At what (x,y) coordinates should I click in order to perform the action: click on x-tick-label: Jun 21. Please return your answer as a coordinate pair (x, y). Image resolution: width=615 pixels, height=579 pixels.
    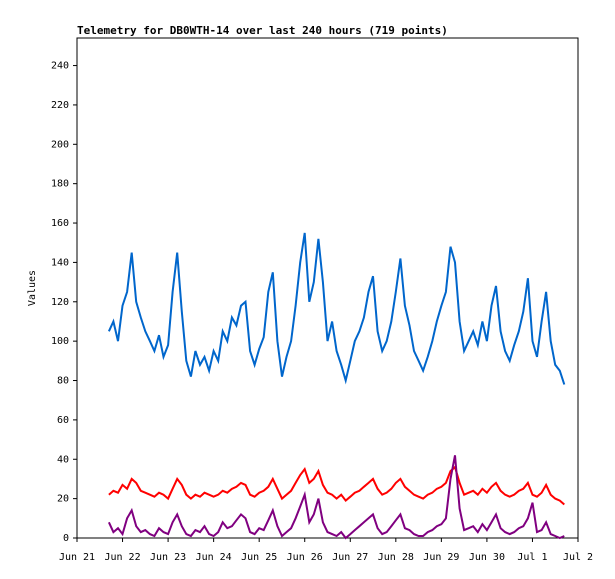
    Looking at the image, I should click on (77, 557).